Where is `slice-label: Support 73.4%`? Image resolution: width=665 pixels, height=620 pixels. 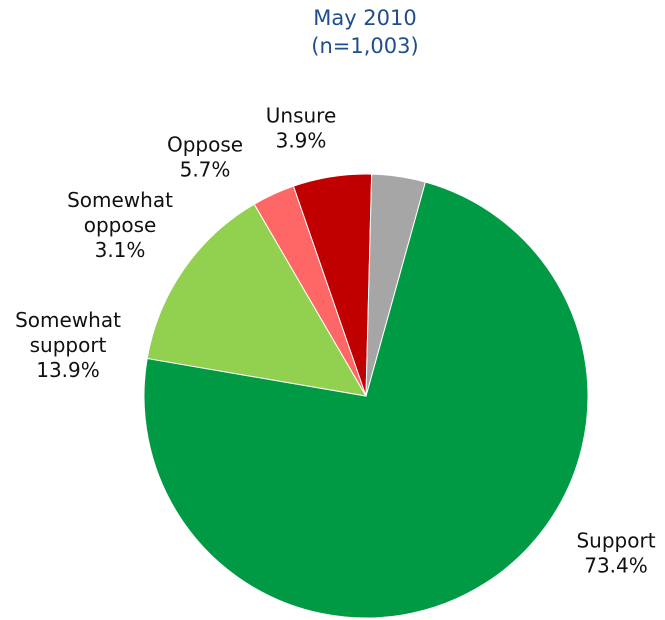 slice-label: Support 73.4% is located at coordinates (615, 553).